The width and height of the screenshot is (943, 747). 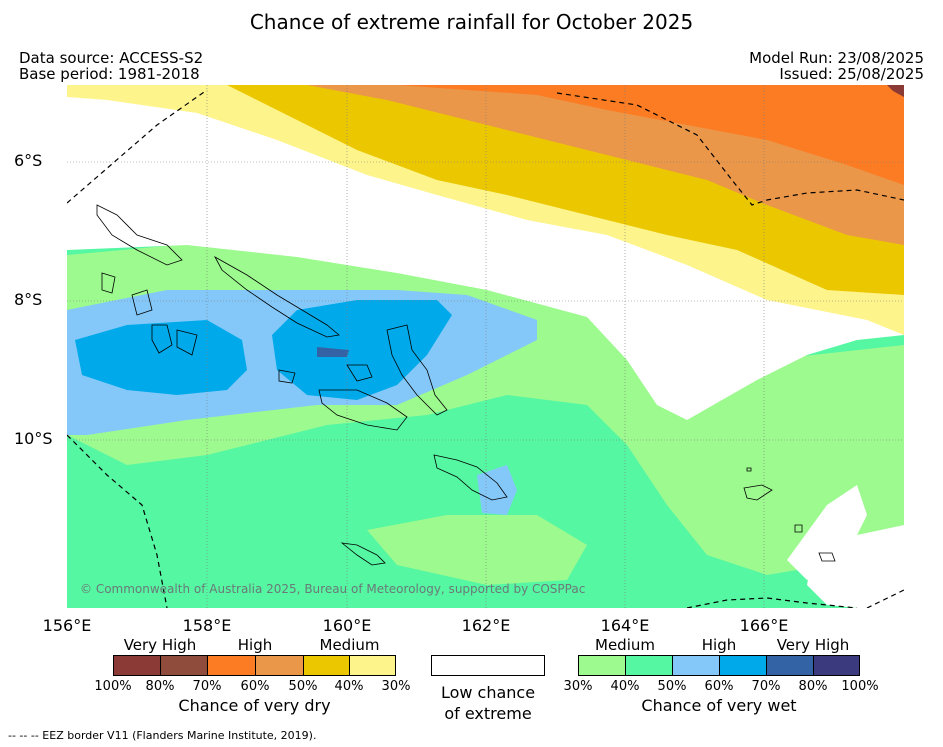 I want to click on low-chance-east, so click(x=855, y=566).